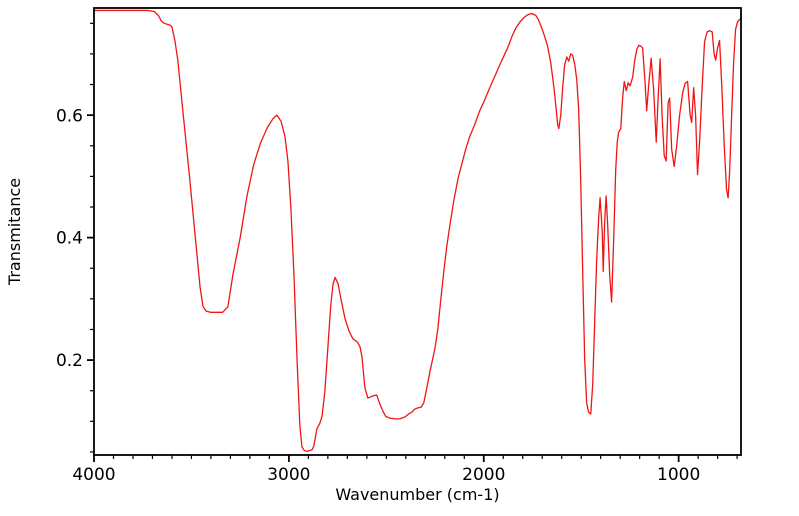 The width and height of the screenshot is (799, 516). I want to click on y-axis-title: Transmitance, so click(14, 232).